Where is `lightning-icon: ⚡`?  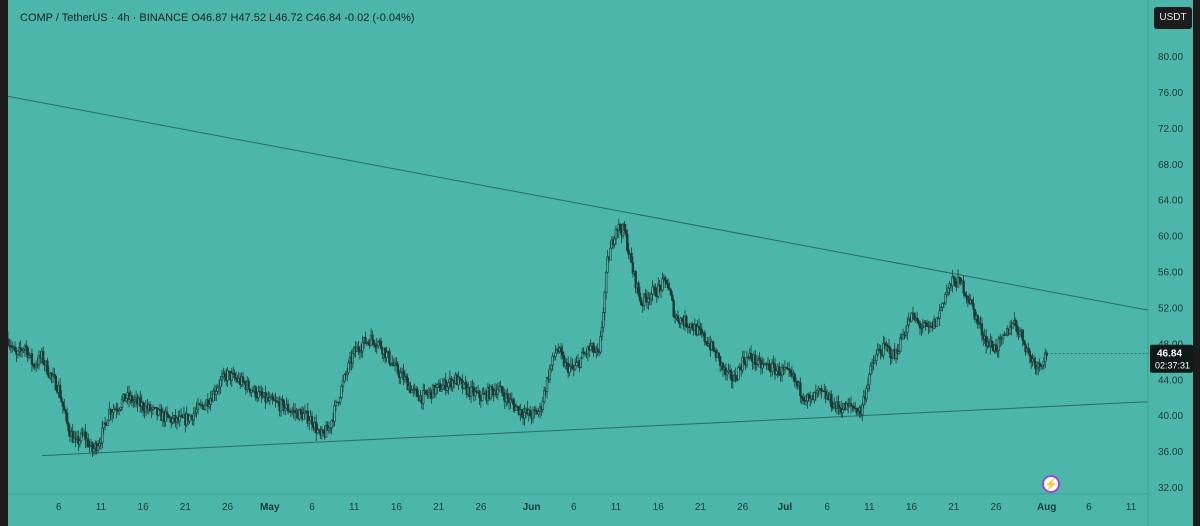 lightning-icon: ⚡ is located at coordinates (1051, 484).